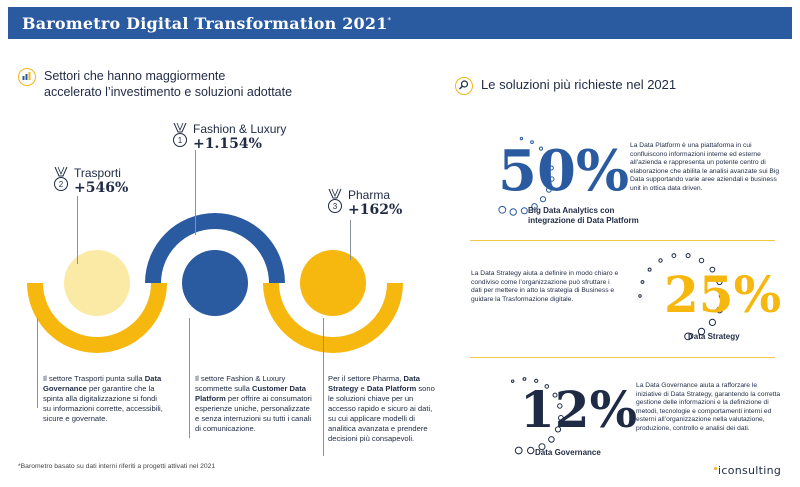  Describe the element at coordinates (77, 230) in the screenshot. I see `trasporti-connector-top` at that location.